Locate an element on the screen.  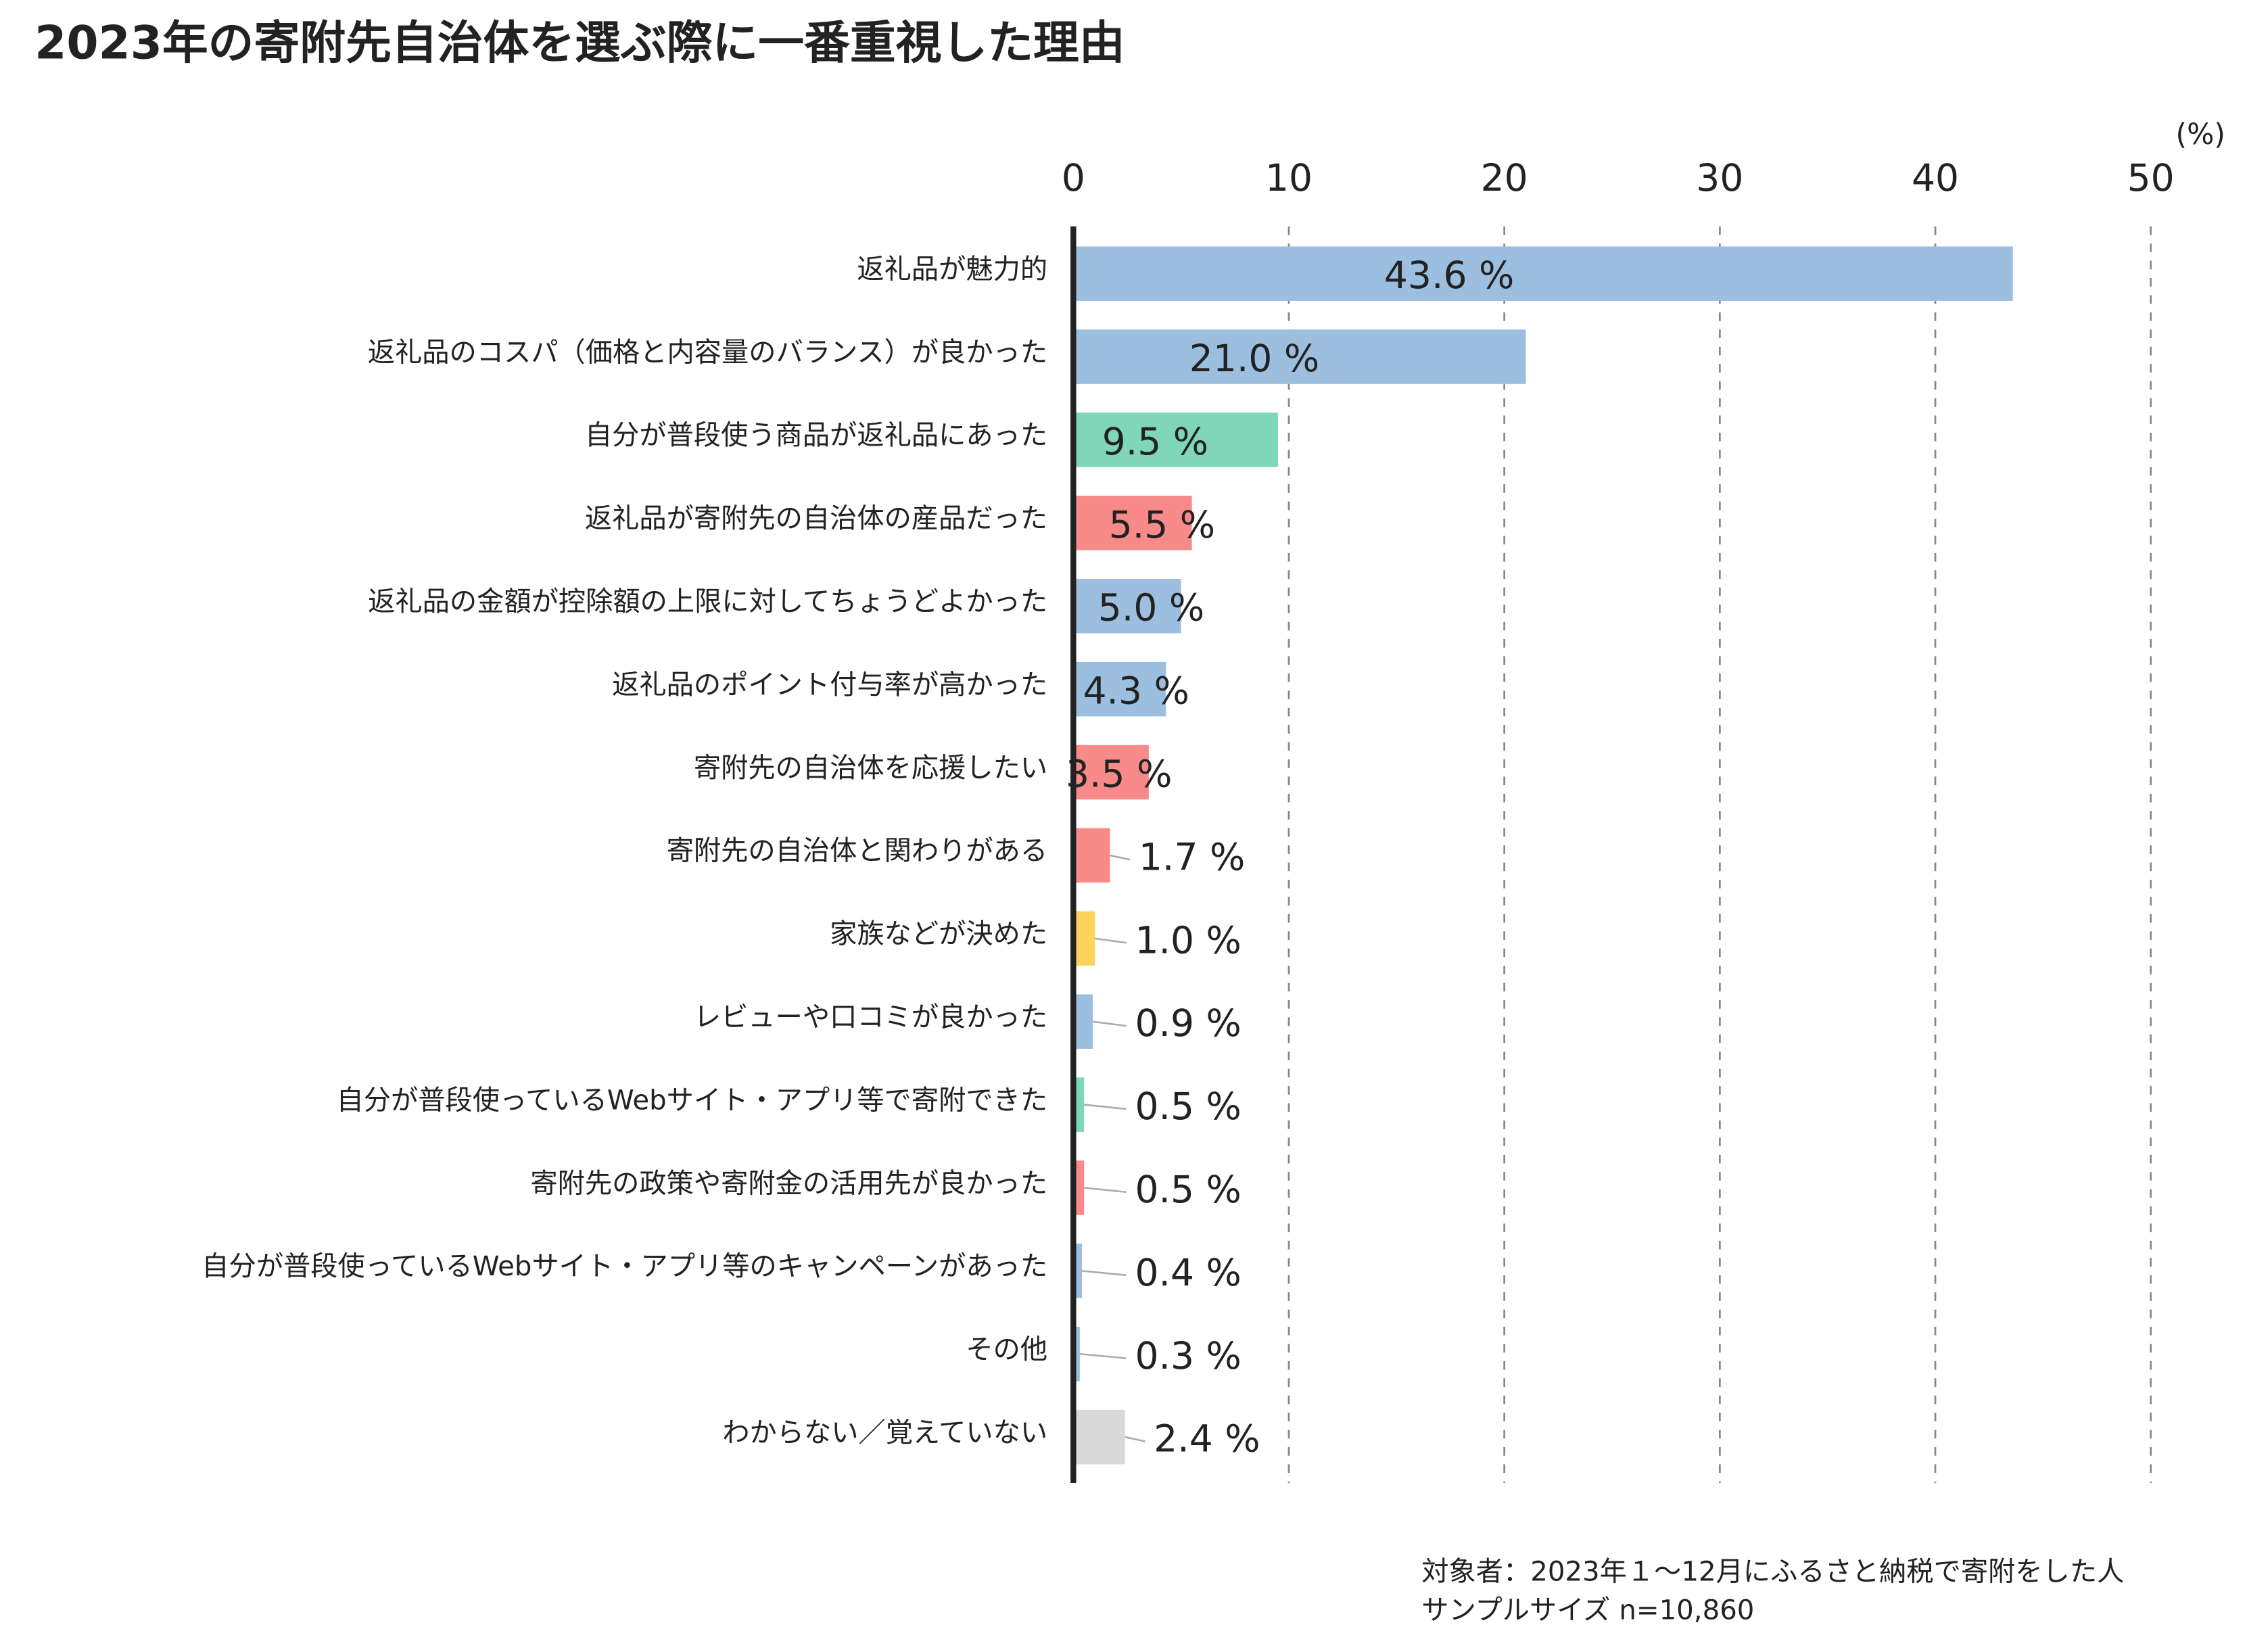
value-label: 4.3 % is located at coordinates (1136, 691).